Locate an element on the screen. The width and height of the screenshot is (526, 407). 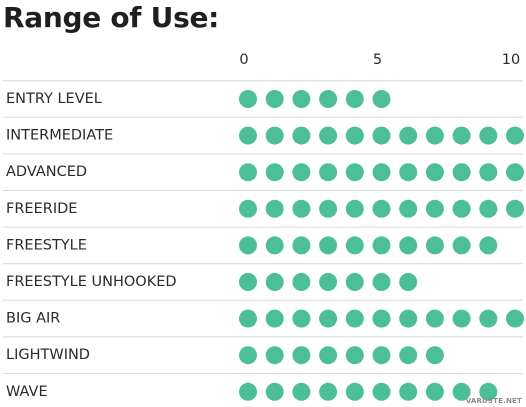
row-label: WAVE is located at coordinates (27, 392).